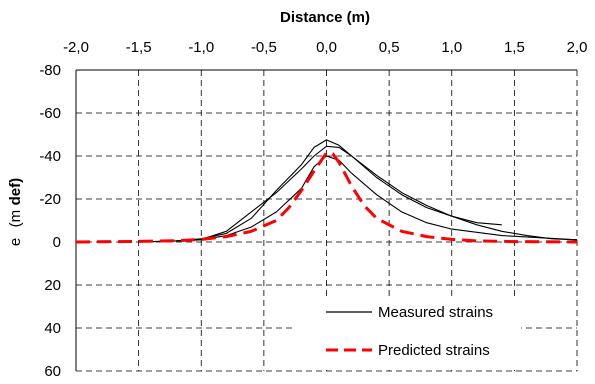  I want to click on x-tick-label: 0,0, so click(326, 47).